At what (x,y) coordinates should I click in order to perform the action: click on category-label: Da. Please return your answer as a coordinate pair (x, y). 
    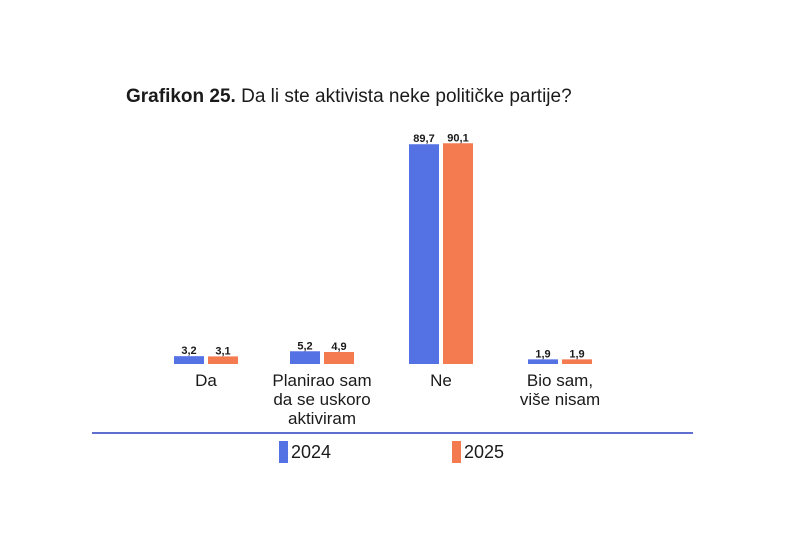
    Looking at the image, I should click on (206, 380).